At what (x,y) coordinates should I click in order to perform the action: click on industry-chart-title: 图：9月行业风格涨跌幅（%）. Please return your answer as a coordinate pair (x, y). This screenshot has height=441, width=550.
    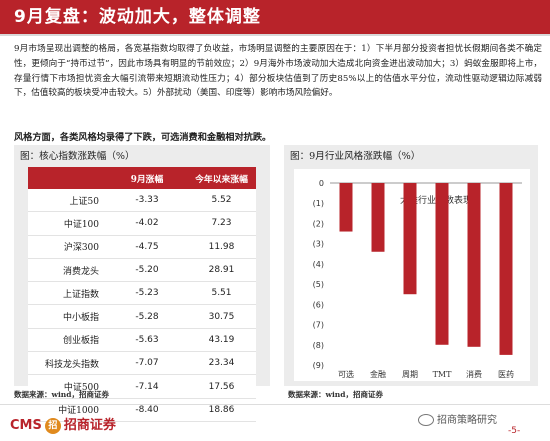
    Looking at the image, I should click on (355, 156).